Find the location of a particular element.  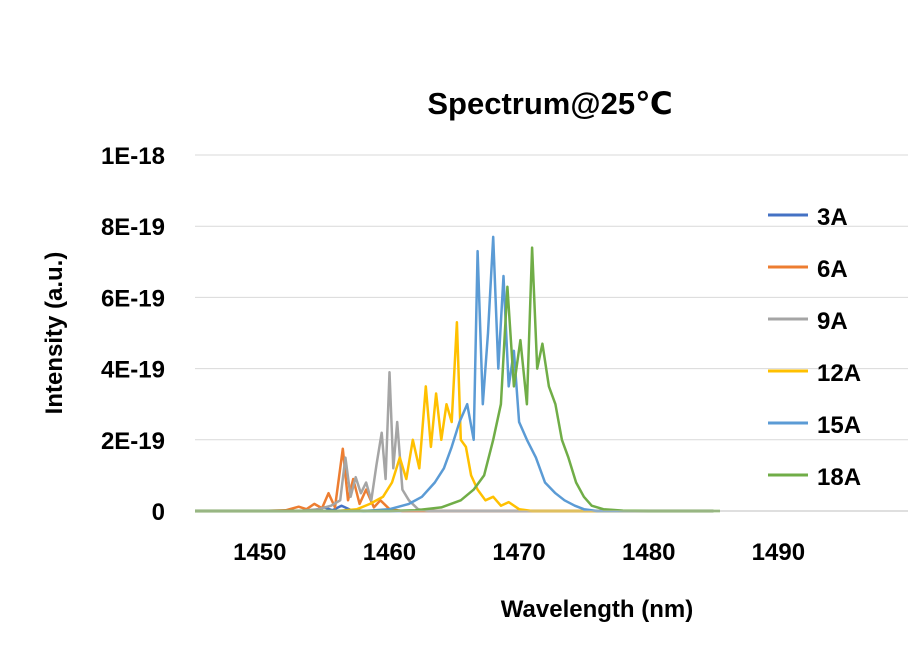

legend: 3A 6A 9A 12A 15A 18A is located at coordinates (814, 347).